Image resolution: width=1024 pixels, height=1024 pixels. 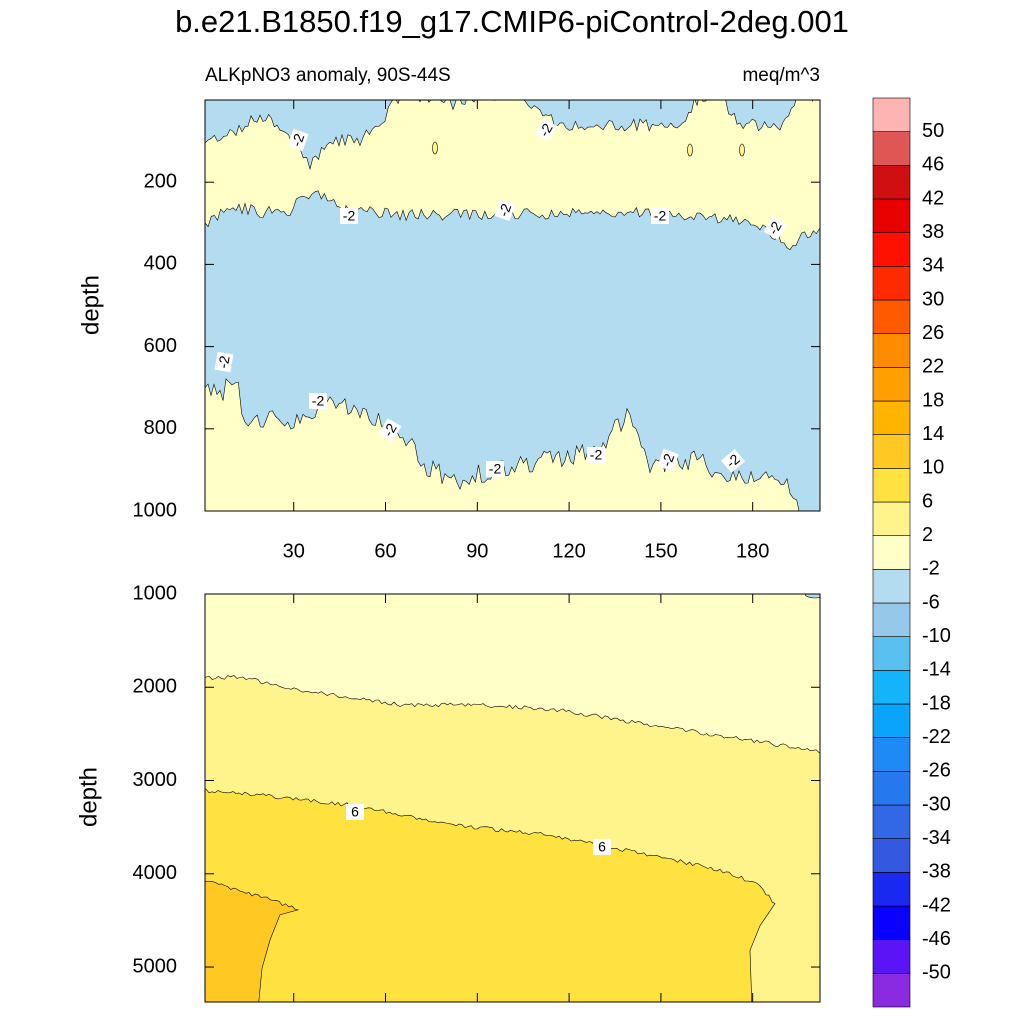 I want to click on colorbar-label: 6, so click(x=927, y=501).